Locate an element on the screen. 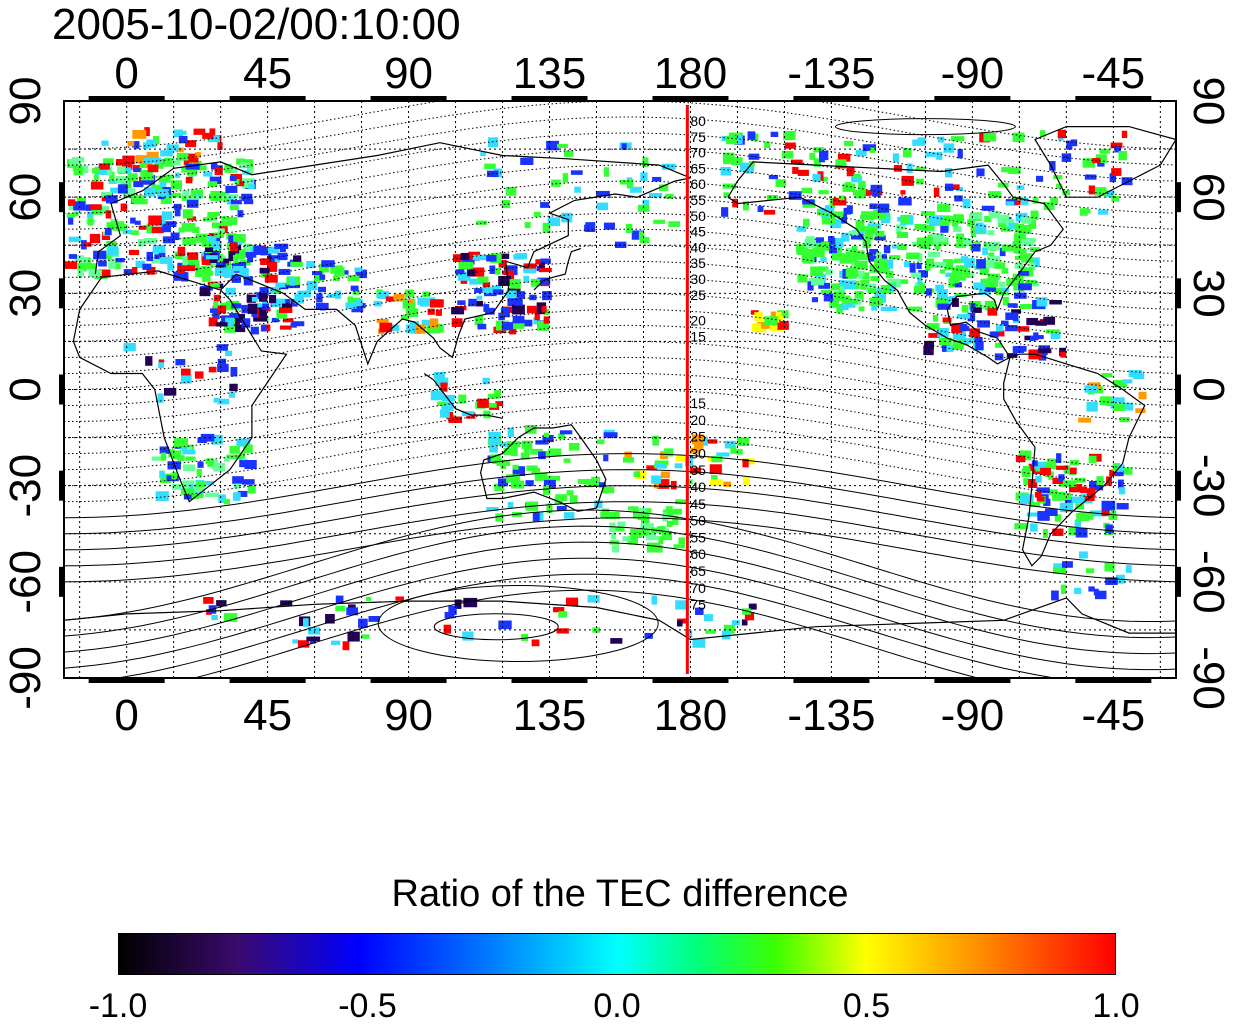  top-lon-label-3: 135 is located at coordinates (549, 73).